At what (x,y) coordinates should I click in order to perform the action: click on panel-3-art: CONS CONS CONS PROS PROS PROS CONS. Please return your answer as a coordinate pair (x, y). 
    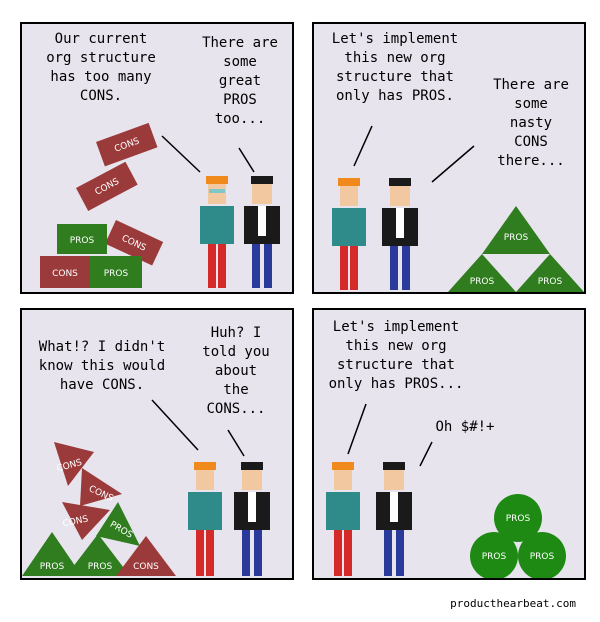
    Looking at the image, I should click on (146, 487).